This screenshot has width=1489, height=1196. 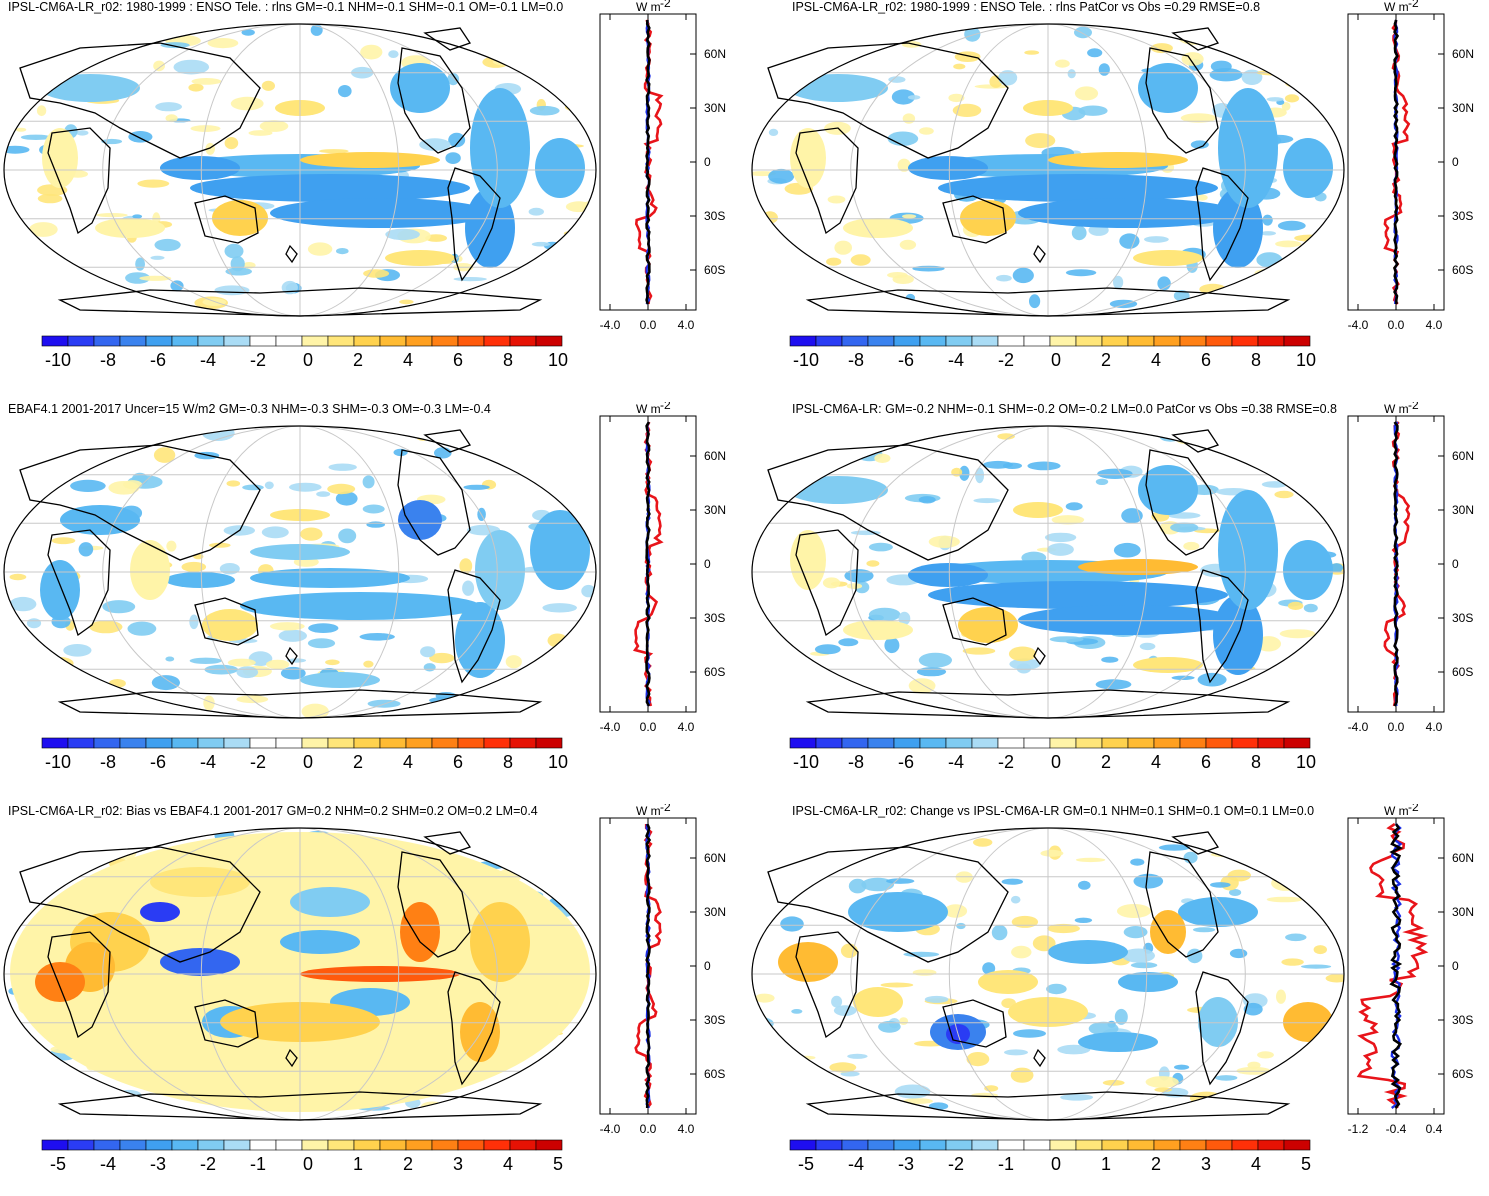 I want to click on profile-xtick: -1.2, so click(x=1358, y=1129).